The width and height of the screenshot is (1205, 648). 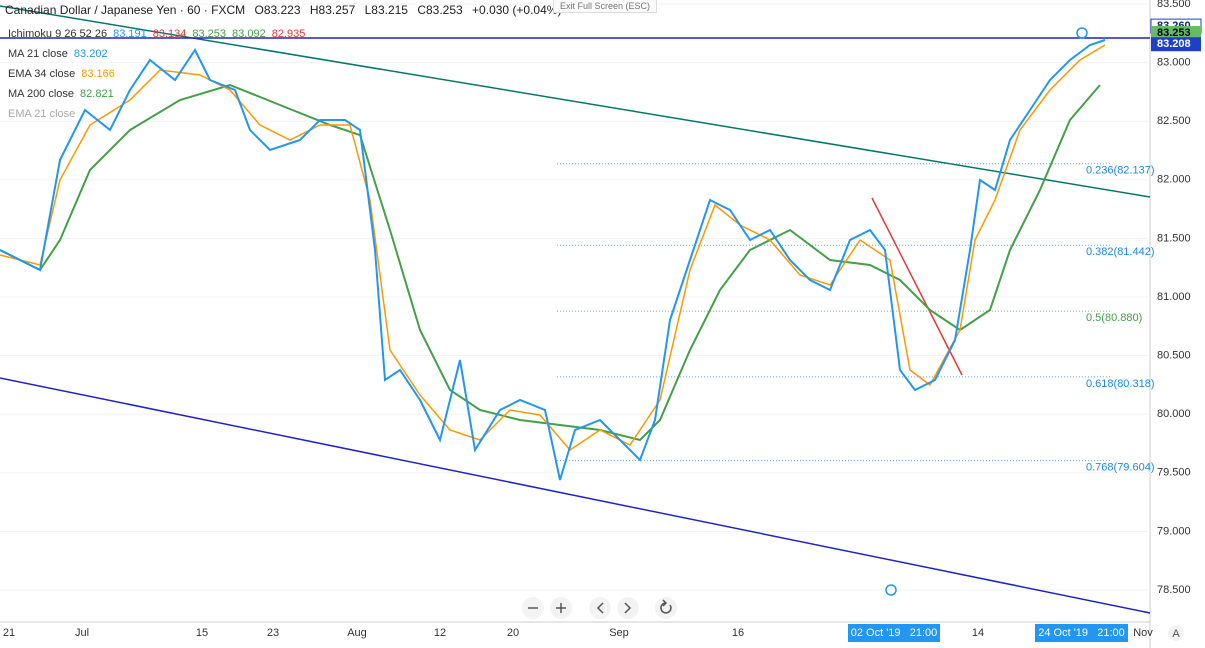 I want to click on fib-label: 0.382(81.442), so click(x=1120, y=252).